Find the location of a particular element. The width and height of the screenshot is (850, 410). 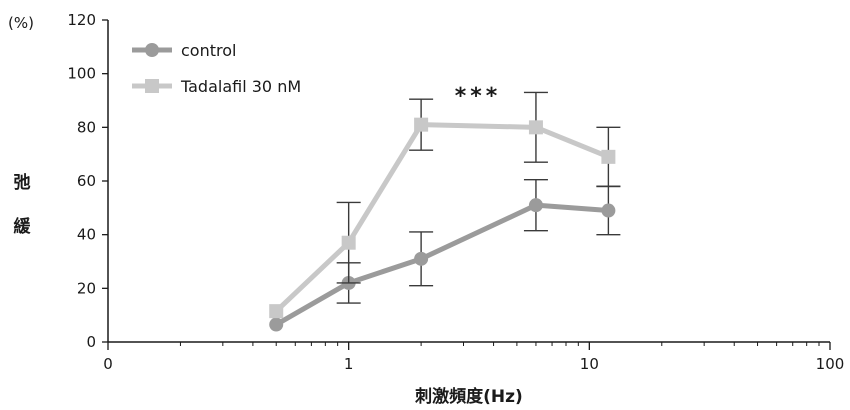

legend: control Tadalafil 30 nM is located at coordinates (216, 68).